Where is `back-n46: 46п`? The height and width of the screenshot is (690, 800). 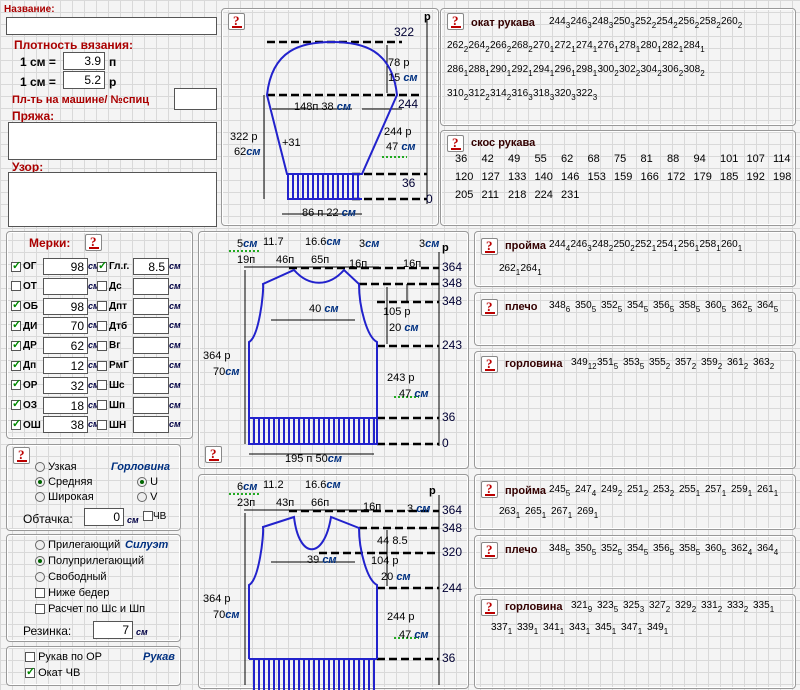 back-n46: 46п is located at coordinates (285, 260).